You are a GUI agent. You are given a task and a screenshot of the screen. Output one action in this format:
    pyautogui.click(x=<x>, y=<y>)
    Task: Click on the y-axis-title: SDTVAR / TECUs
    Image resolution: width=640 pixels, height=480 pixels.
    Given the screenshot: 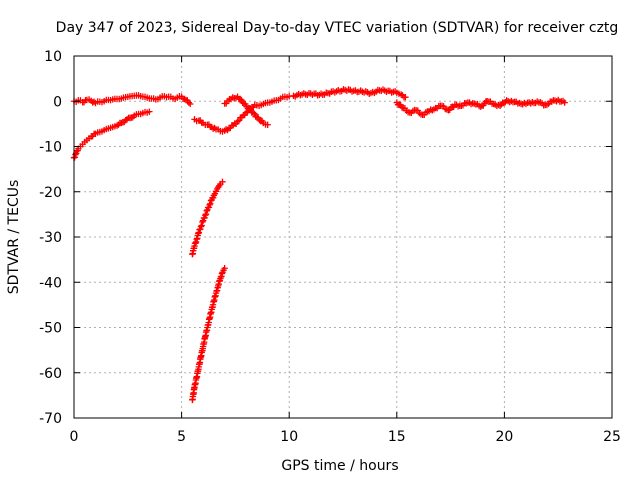 What is the action you would take?
    pyautogui.click(x=14, y=237)
    